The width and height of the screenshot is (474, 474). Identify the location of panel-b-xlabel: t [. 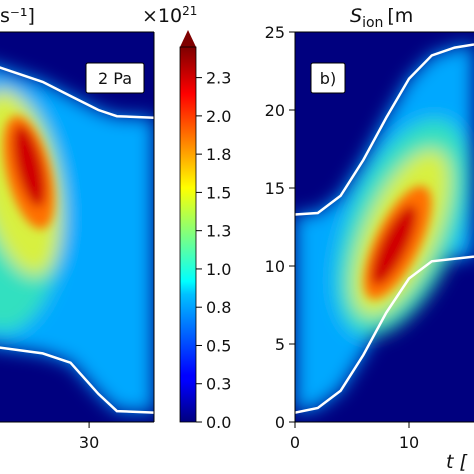
(456, 462).